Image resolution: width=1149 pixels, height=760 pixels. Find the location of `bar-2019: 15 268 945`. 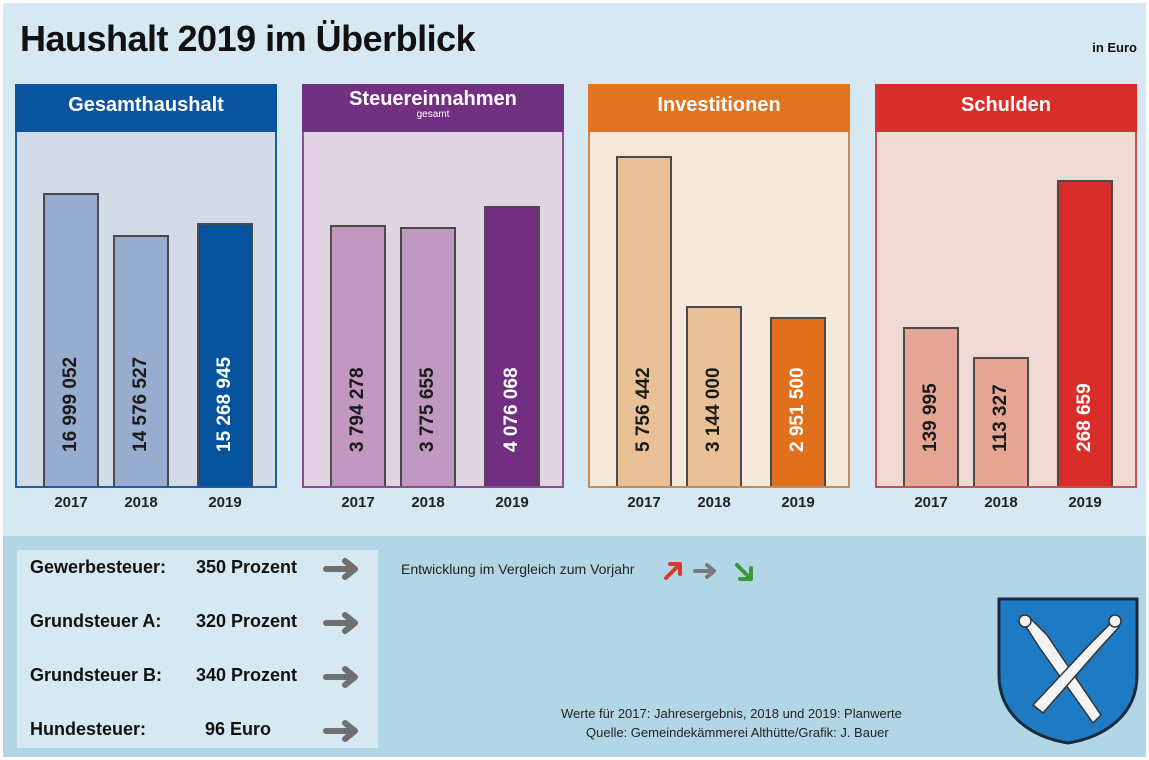

bar-2019: 15 268 945 is located at coordinates (225, 354).